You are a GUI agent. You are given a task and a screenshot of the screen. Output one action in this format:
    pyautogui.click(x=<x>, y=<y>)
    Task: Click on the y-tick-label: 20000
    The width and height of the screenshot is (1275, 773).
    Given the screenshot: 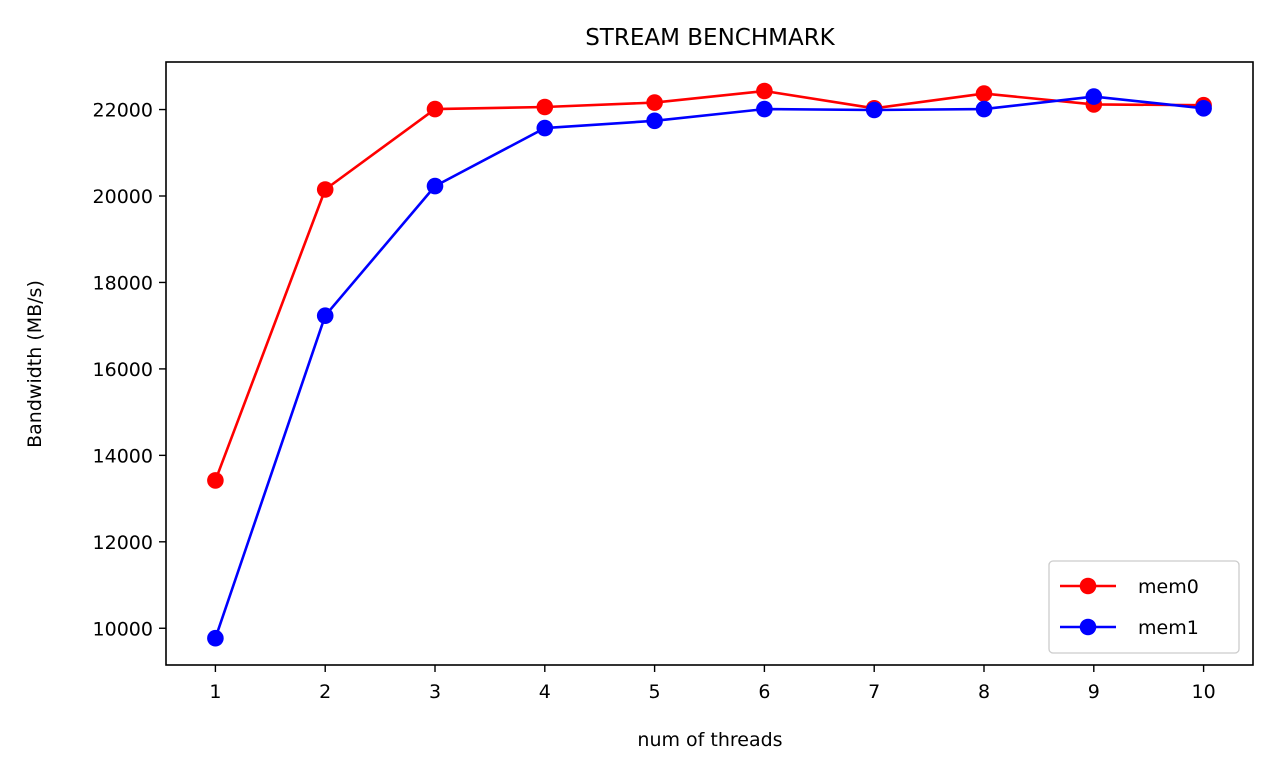 What is the action you would take?
    pyautogui.click(x=123, y=197)
    